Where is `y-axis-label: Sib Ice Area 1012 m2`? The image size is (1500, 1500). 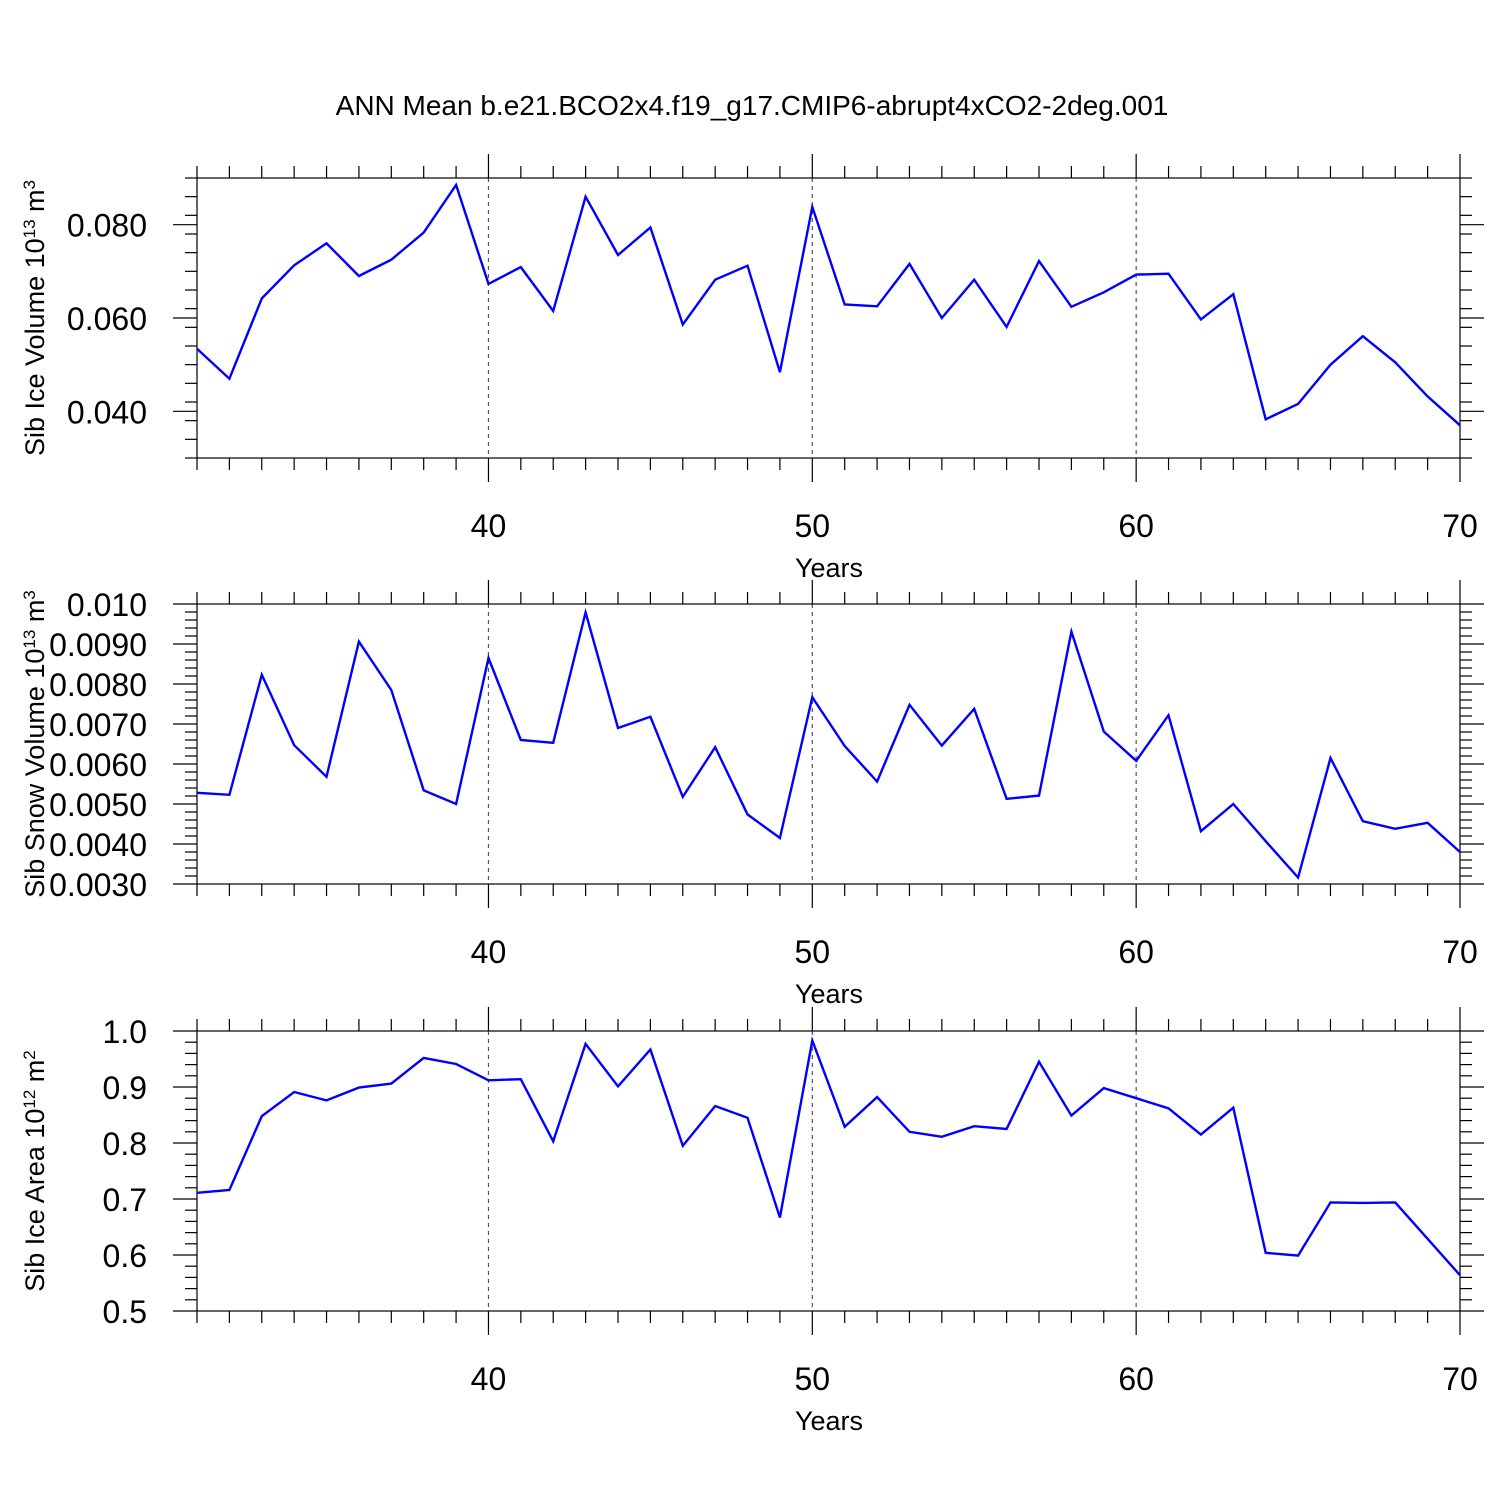
y-axis-label: Sib Ice Area 1012 m2 is located at coordinates (35, 1171).